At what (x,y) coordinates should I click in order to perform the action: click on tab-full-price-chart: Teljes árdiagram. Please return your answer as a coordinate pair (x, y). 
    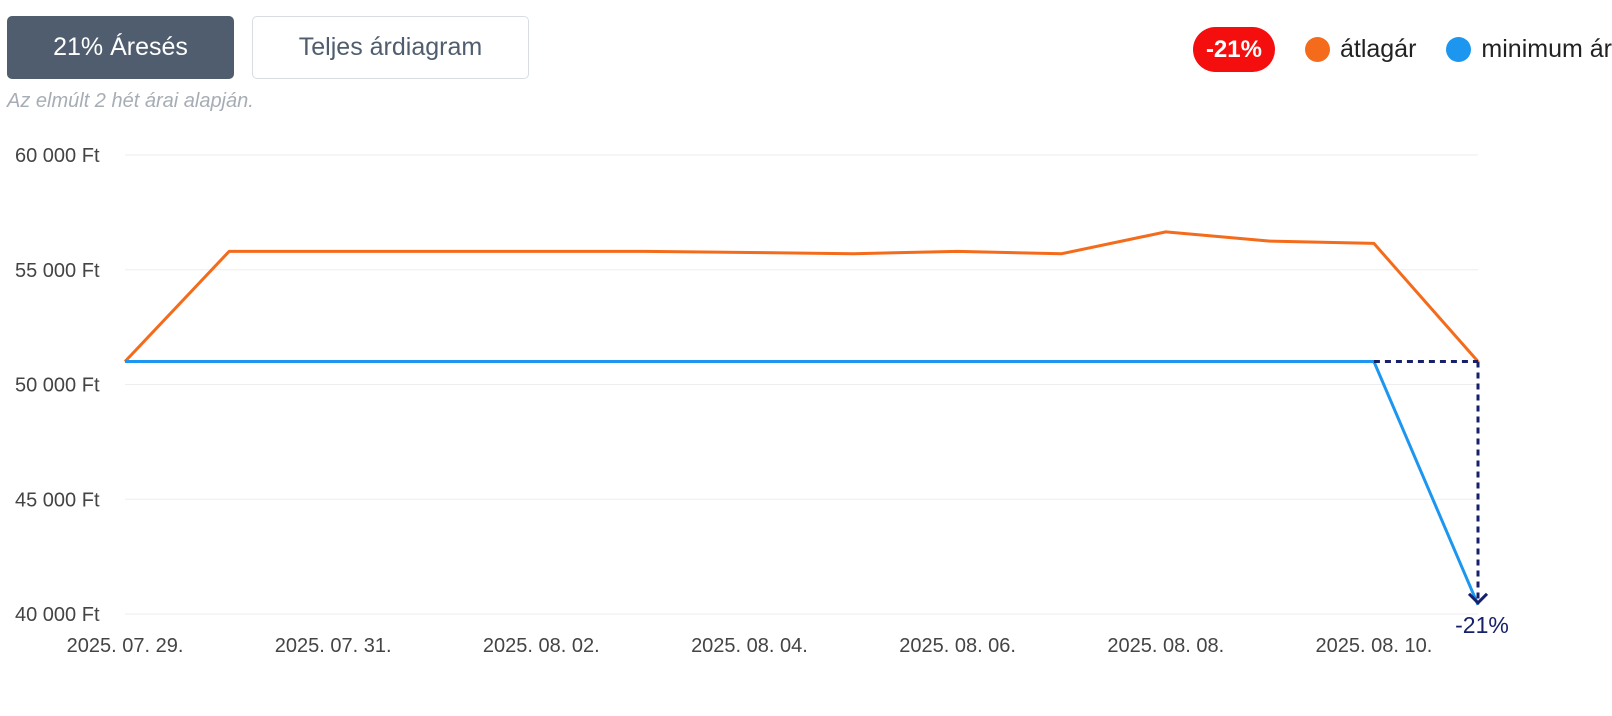
    Looking at the image, I should click on (390, 47).